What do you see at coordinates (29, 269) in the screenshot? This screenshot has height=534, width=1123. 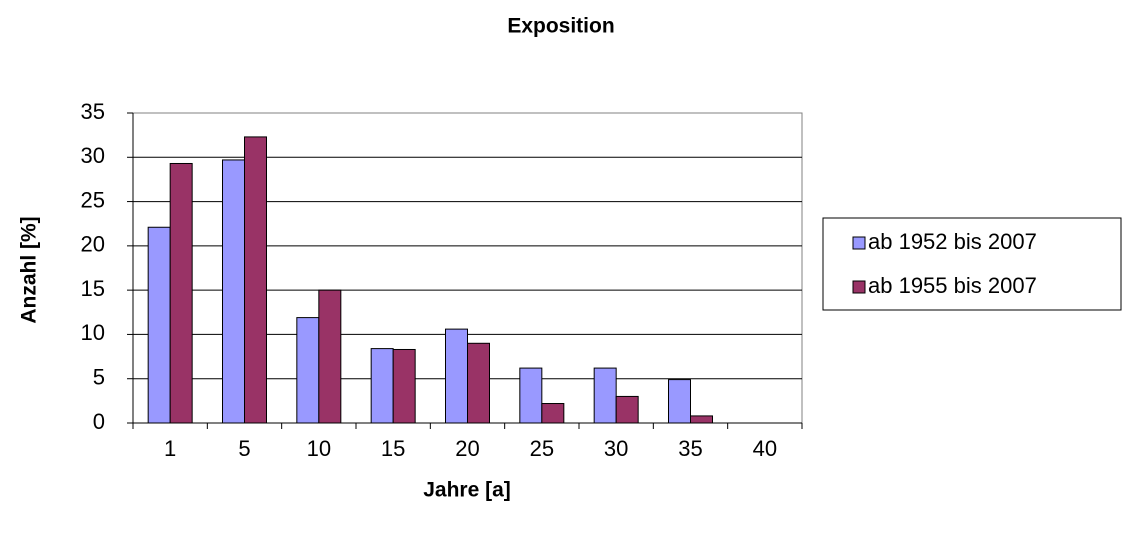 I see `y-axis-label: Anzahl [%]` at bounding box center [29, 269].